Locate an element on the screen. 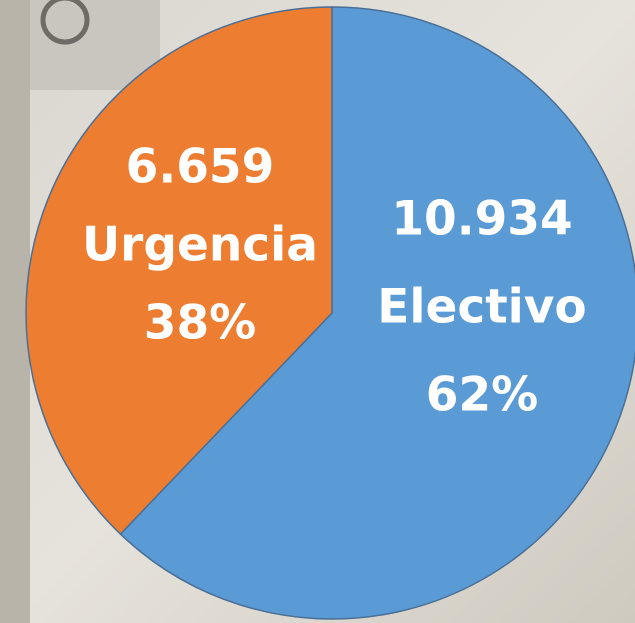 The image size is (635, 623). value-label: 10.934 is located at coordinates (481, 219).